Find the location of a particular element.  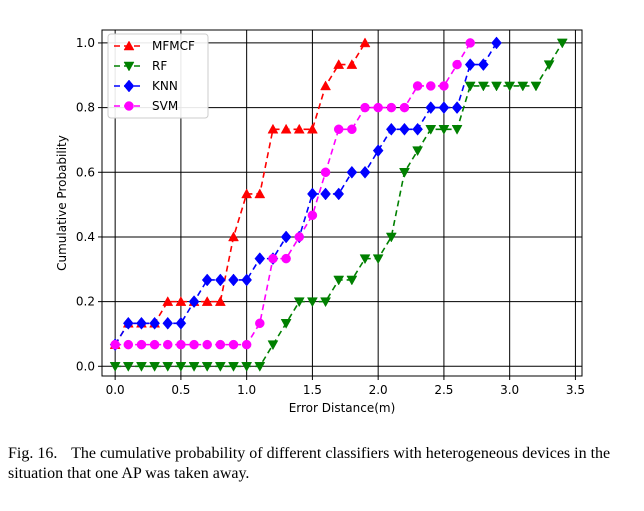

legend-entry-mfmcf: MFMCF is located at coordinates (154, 46).